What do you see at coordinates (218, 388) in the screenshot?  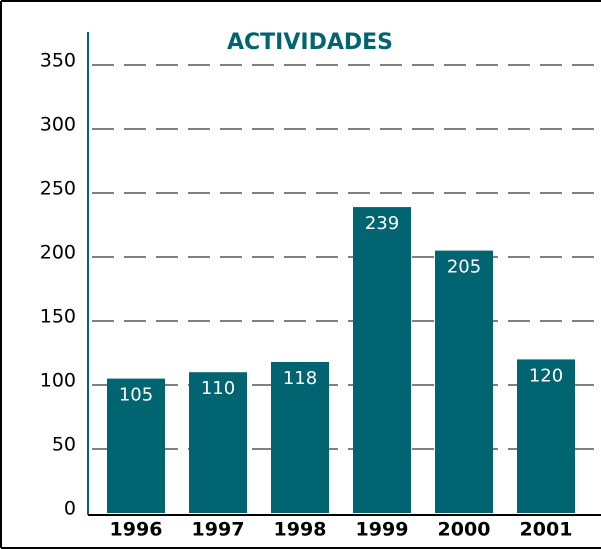 I see `value-label: 110` at bounding box center [218, 388].